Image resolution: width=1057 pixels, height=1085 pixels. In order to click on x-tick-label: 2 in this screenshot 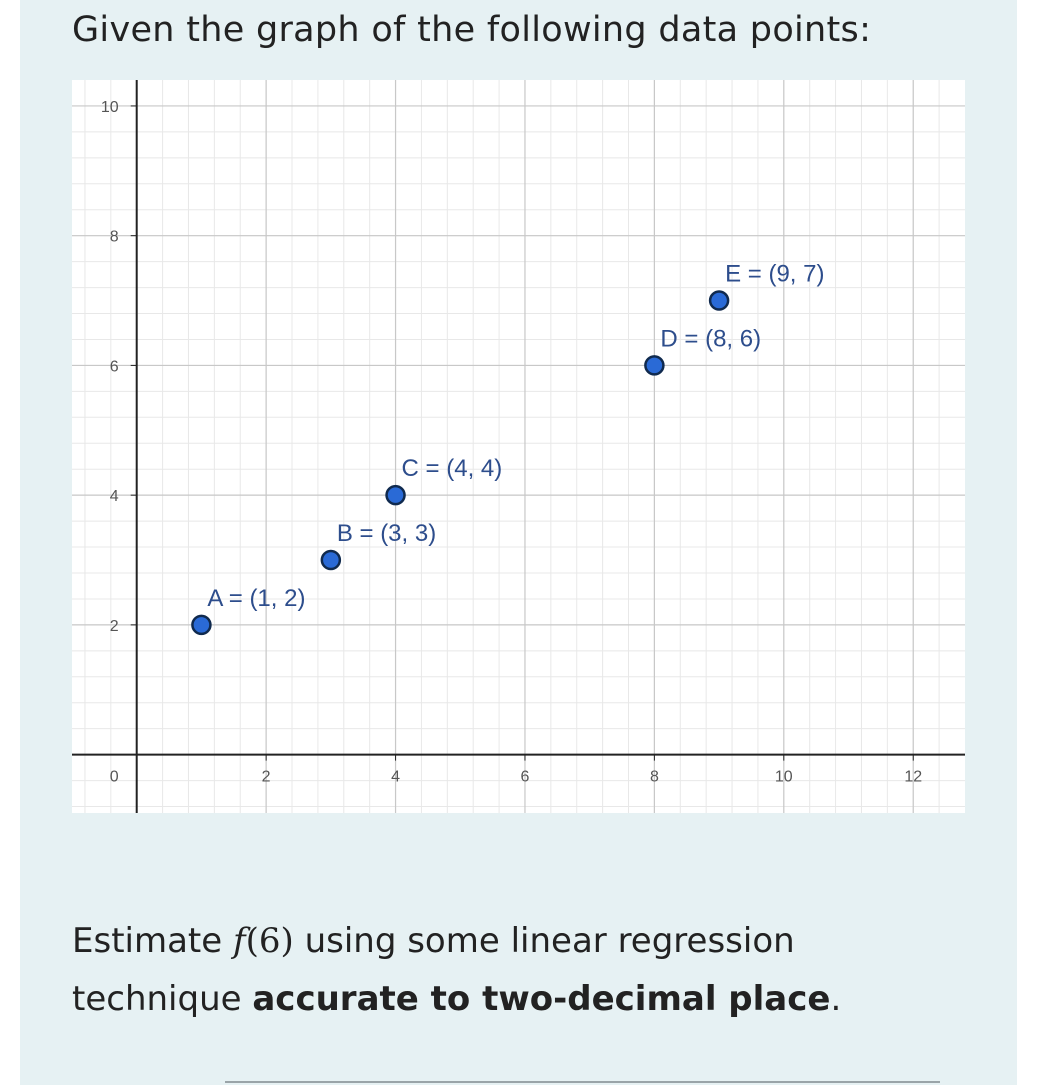, I will do `click(266, 777)`.